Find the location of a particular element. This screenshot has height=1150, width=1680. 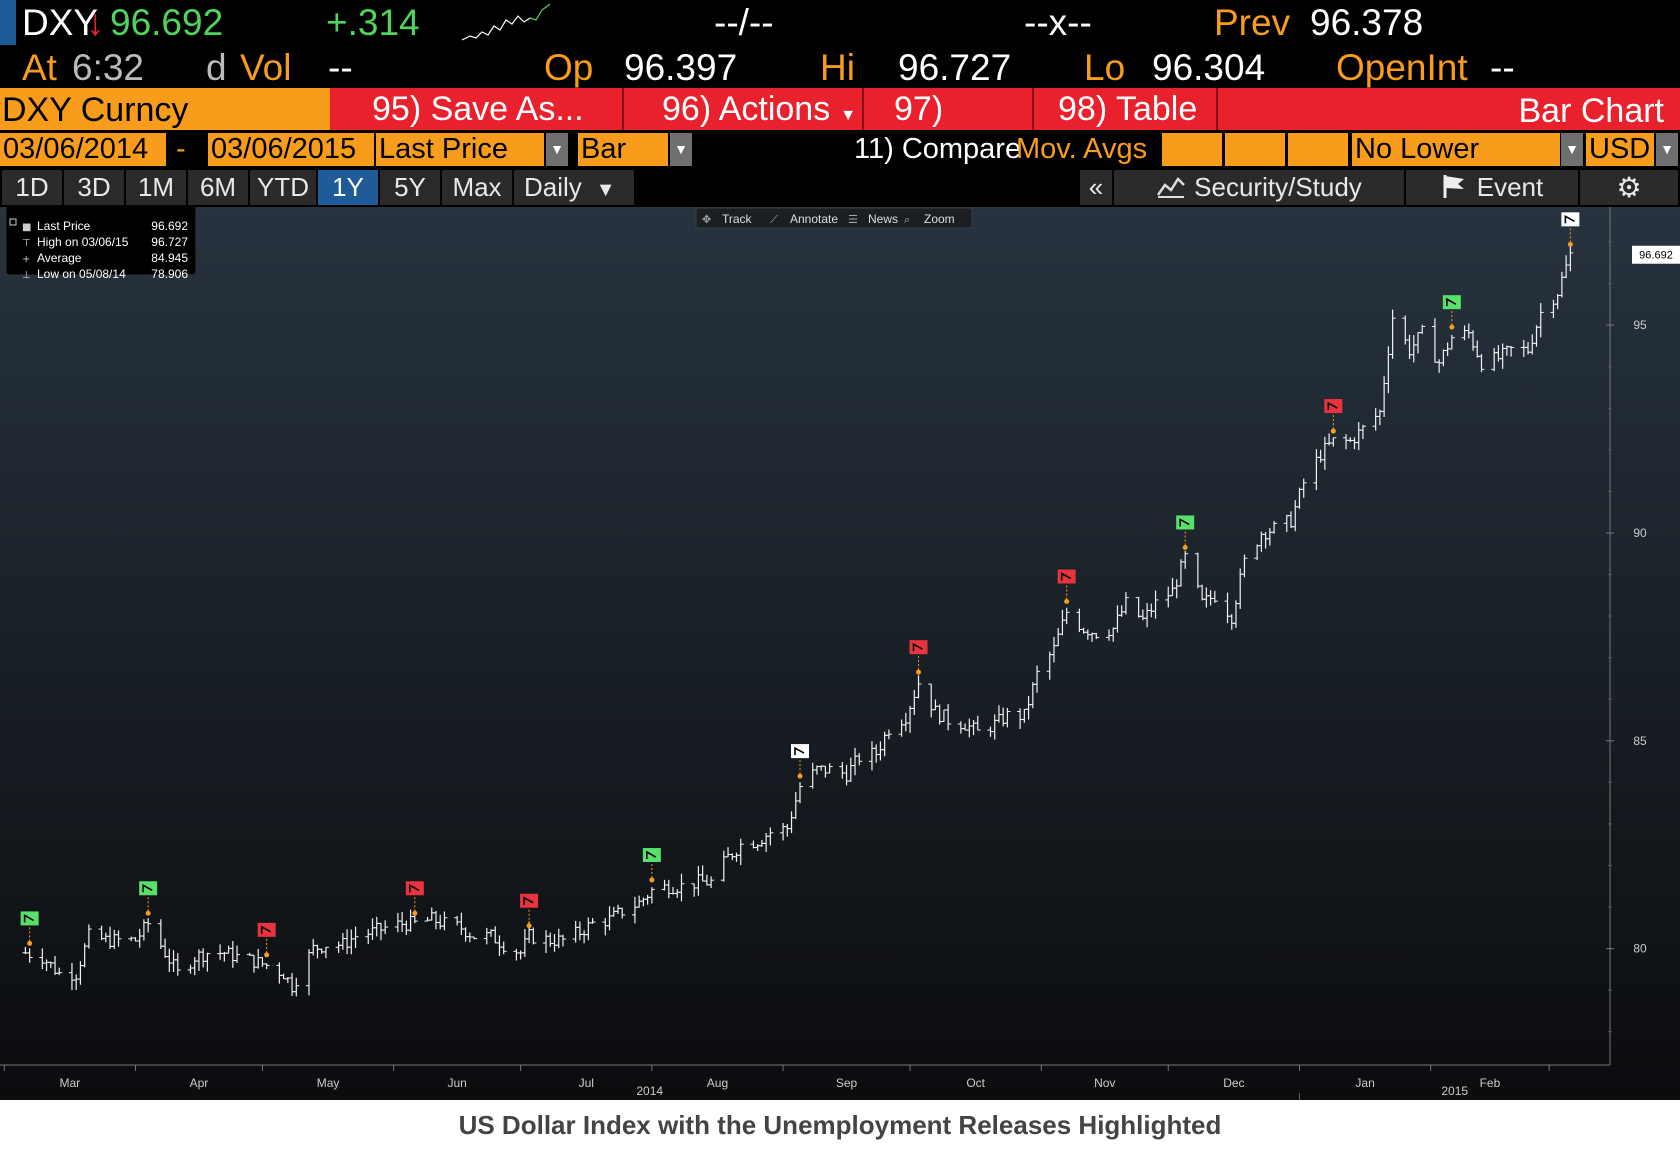

tool-news: News is located at coordinates (883, 219).